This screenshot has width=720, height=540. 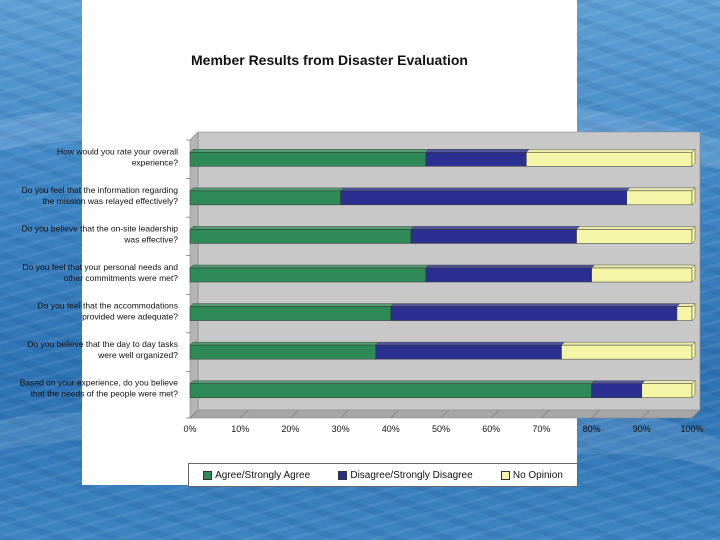 What do you see at coordinates (263, 475) in the screenshot?
I see `legend-label: Agree/Strongly Agree` at bounding box center [263, 475].